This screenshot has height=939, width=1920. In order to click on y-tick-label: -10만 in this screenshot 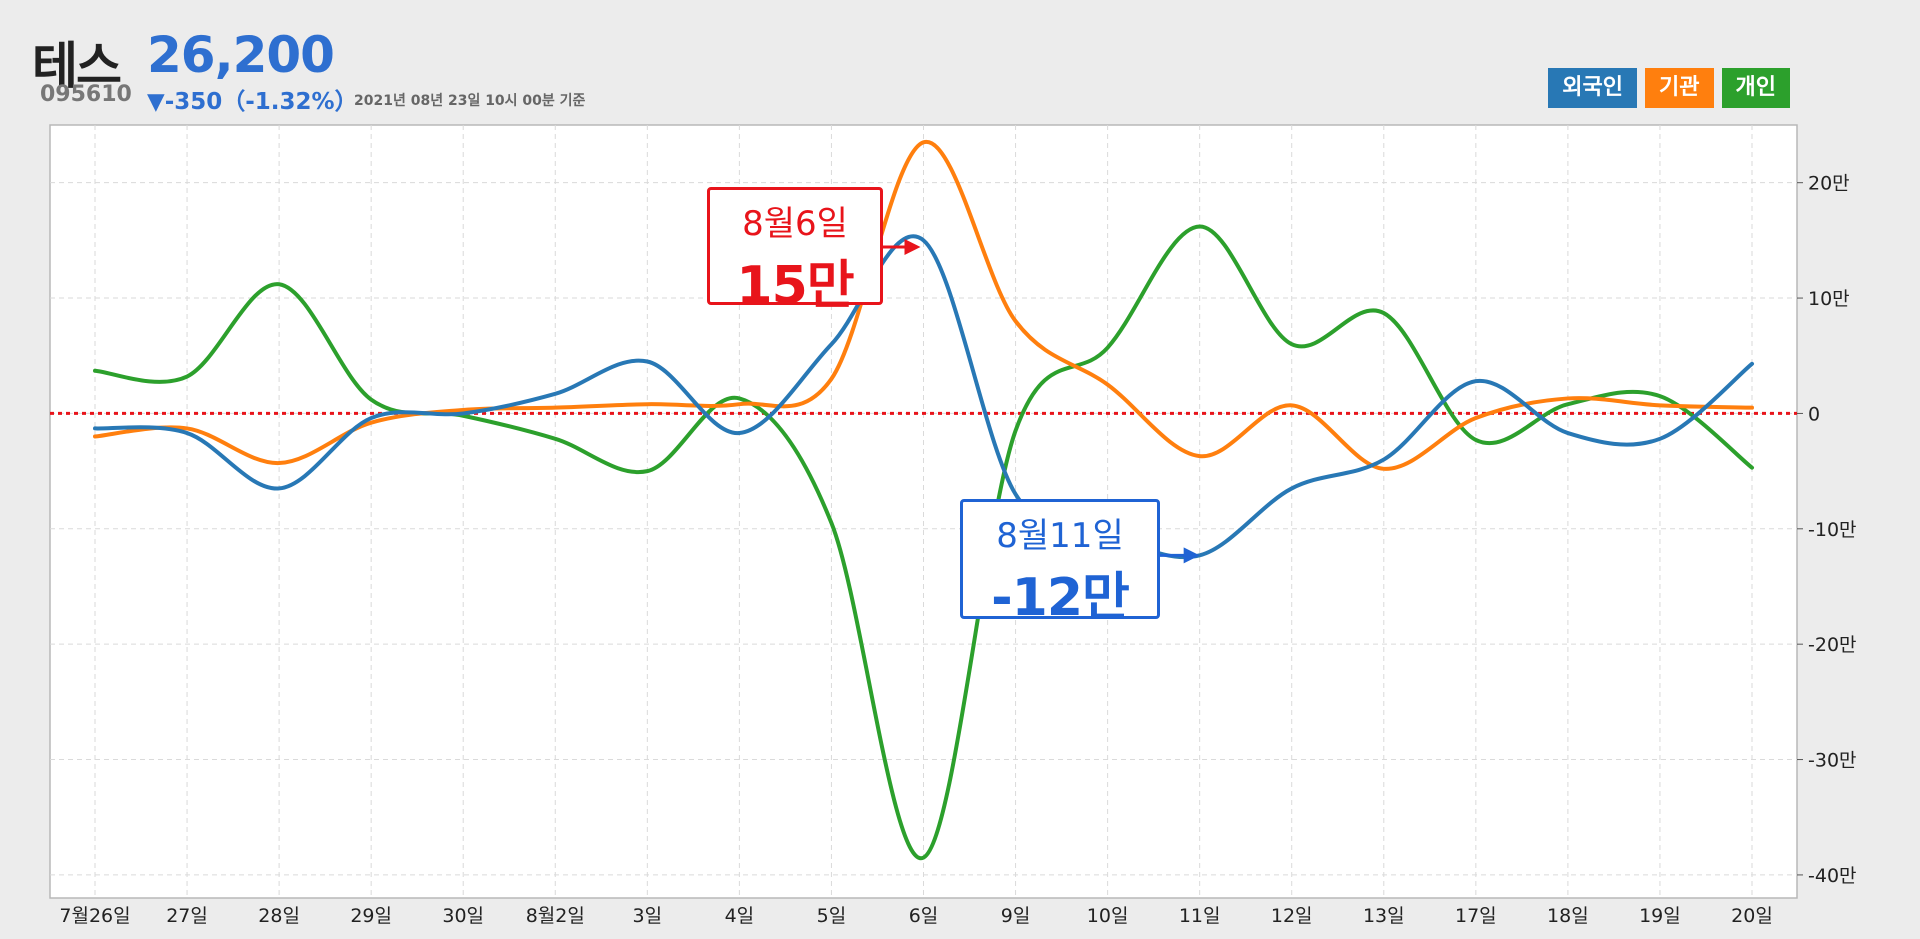, I will do `click(1832, 530)`.